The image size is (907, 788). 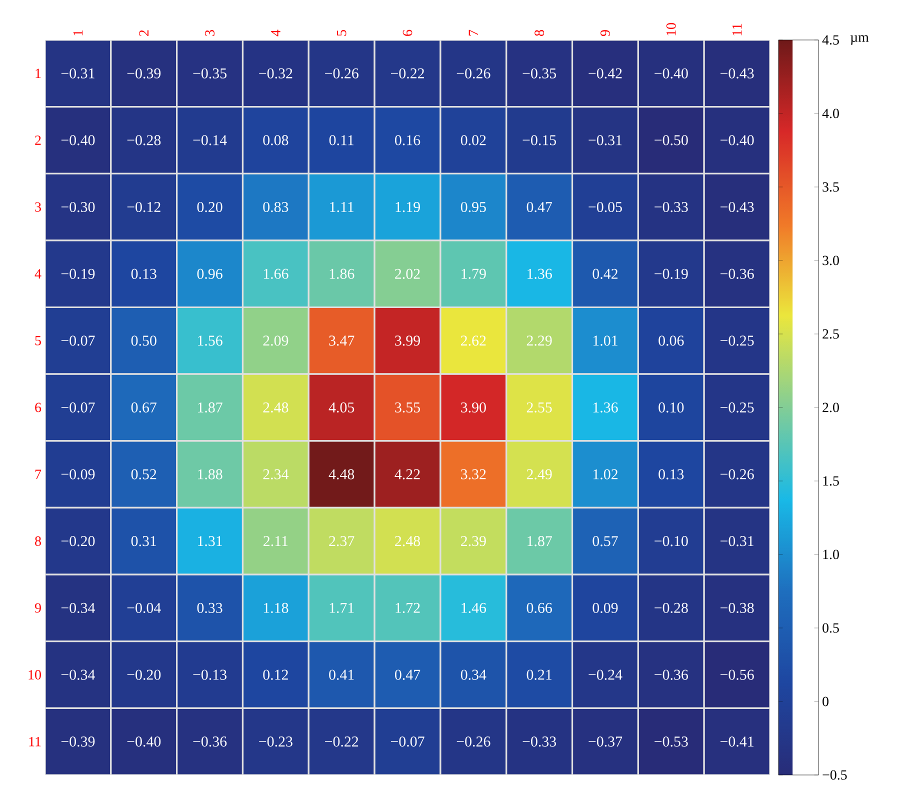 I want to click on x-tick-label: 1, so click(x=78, y=33).